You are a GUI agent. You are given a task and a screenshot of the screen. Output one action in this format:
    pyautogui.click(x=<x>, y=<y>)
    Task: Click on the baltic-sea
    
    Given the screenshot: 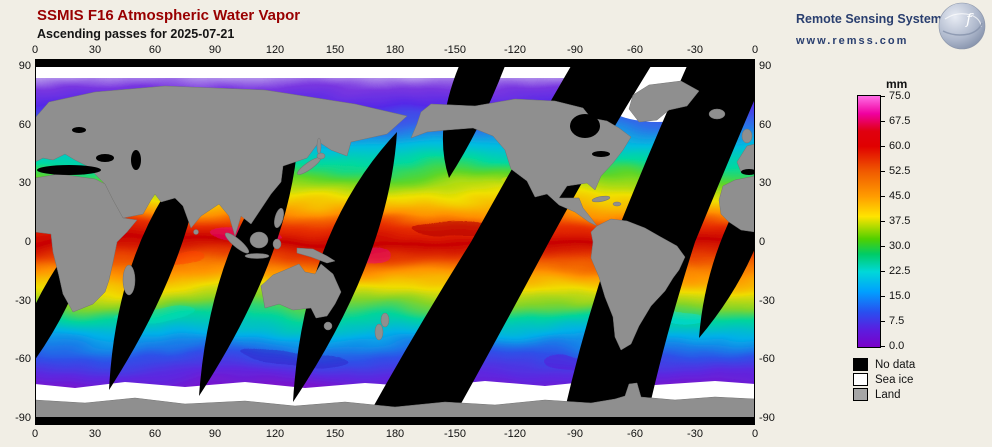 What is the action you would take?
    pyautogui.click(x=79, y=130)
    